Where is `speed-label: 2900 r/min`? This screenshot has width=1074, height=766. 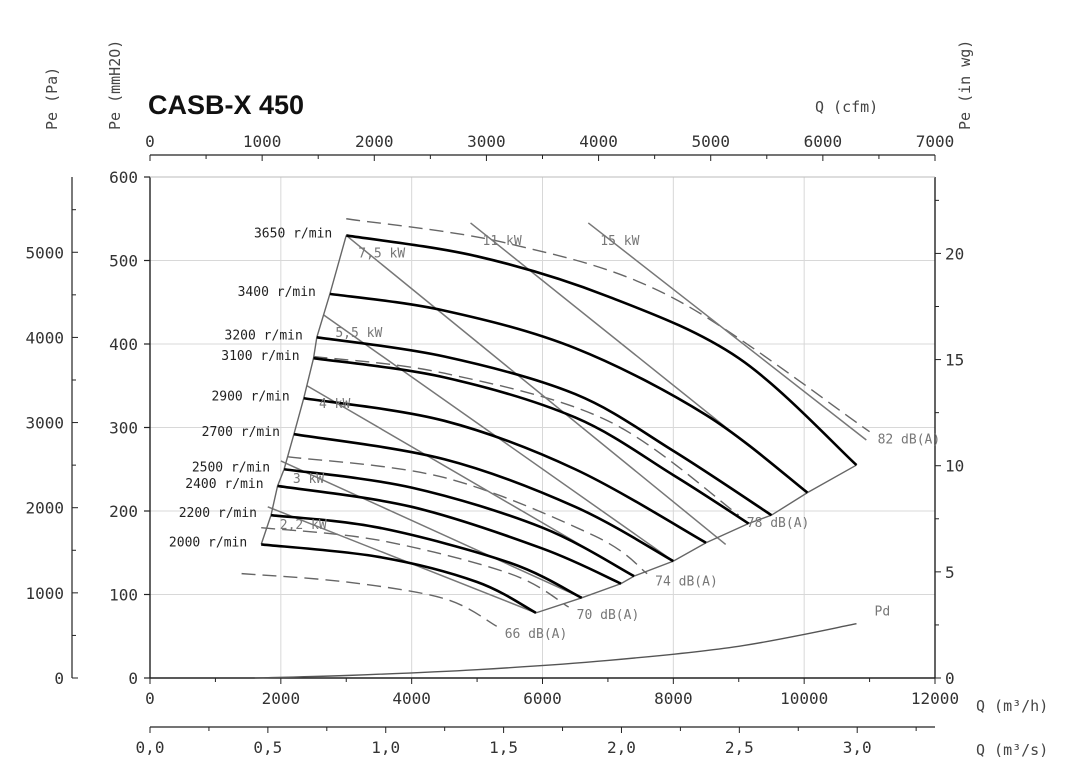
speed-label: 2900 r/min is located at coordinates (250, 396).